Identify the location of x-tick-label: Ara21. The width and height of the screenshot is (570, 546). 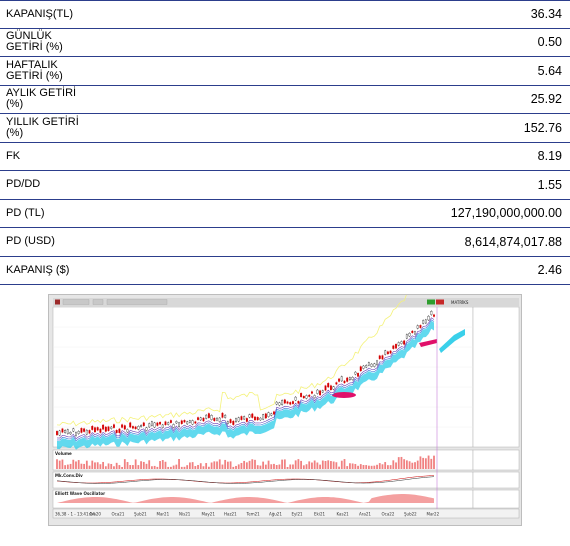
(365, 514).